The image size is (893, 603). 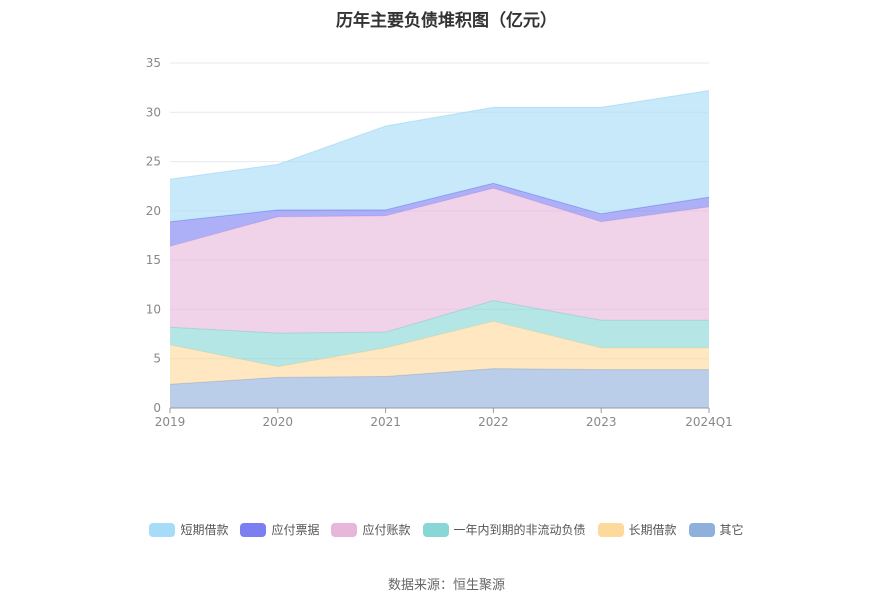 I want to click on x-tick-label: 2024Q1, so click(x=709, y=422).